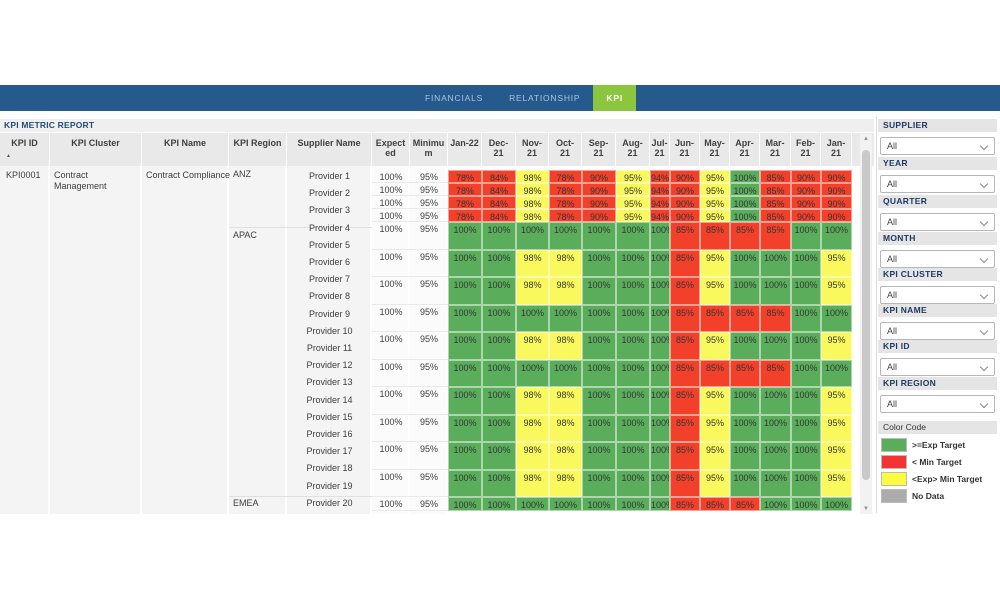 Image resolution: width=1000 pixels, height=600 pixels. I want to click on legend-swatch-exp-target, so click(894, 445).